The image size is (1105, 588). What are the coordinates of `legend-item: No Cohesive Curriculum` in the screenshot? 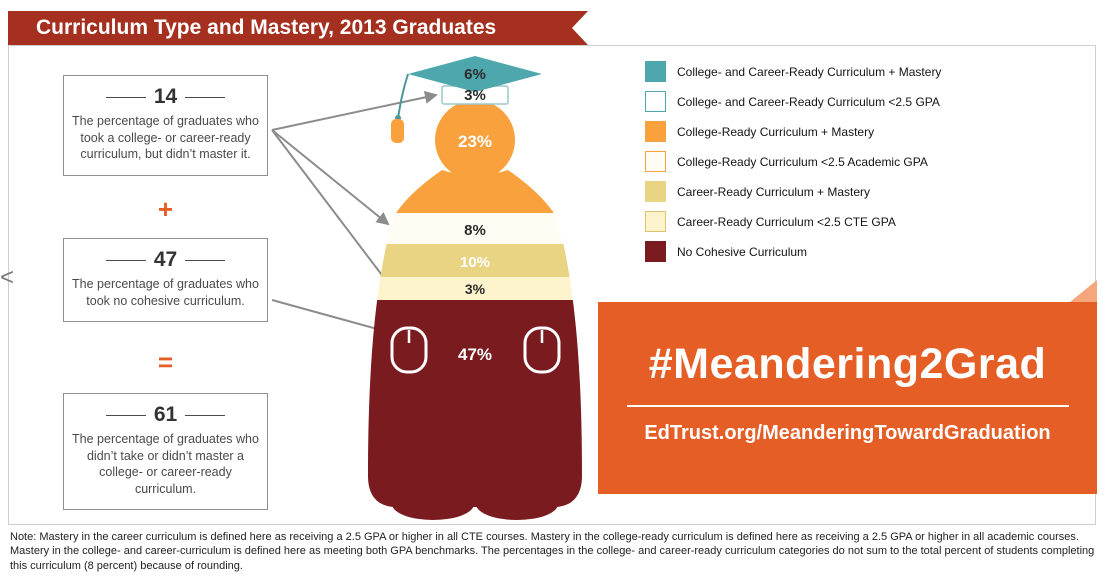 It's located at (793, 251).